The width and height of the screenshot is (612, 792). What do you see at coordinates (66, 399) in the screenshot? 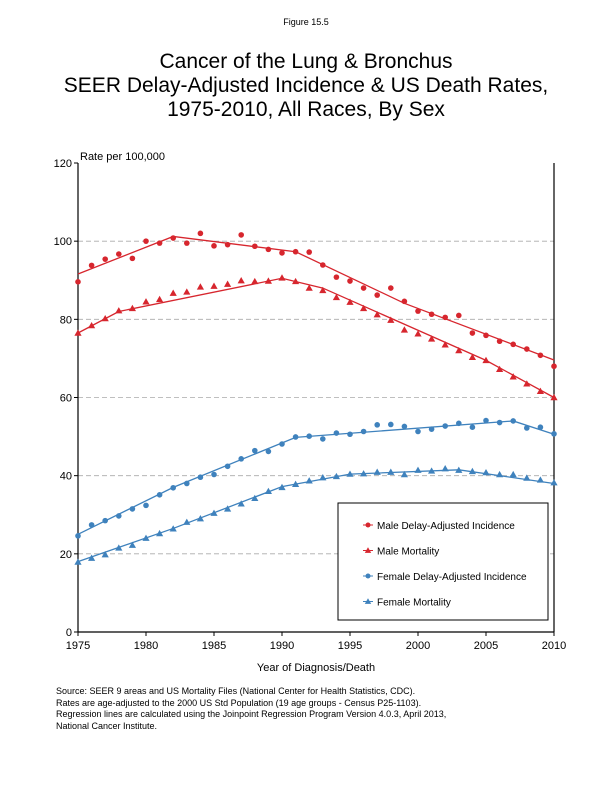
I see `y-tick-label: 60` at bounding box center [66, 399].